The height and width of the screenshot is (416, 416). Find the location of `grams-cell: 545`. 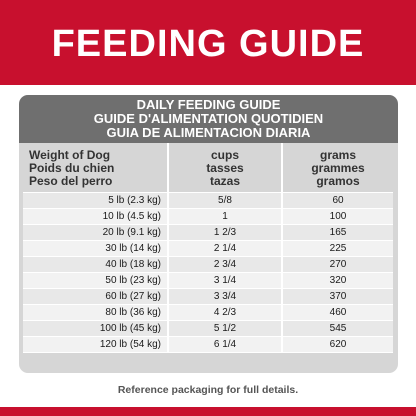

grams-cell: 545 is located at coordinates (338, 329).